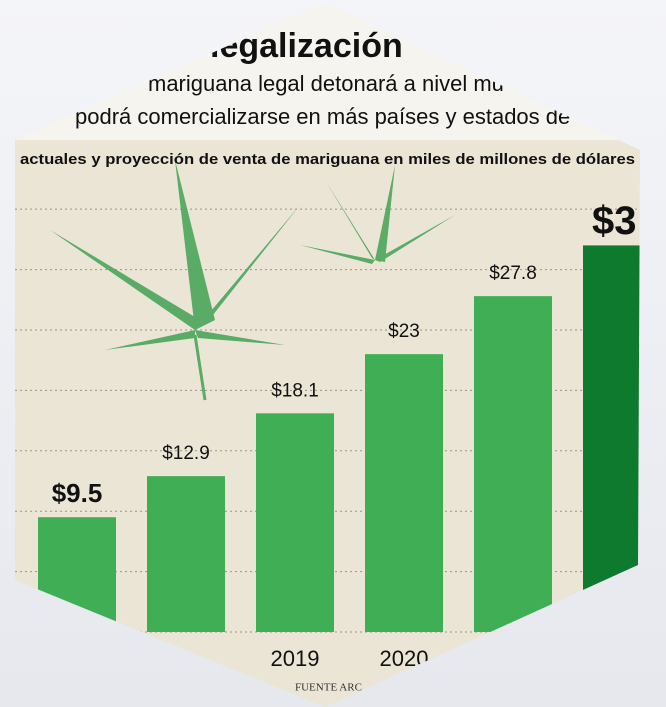 This screenshot has width=666, height=707. I want to click on value-label: $18.1, so click(295, 390).